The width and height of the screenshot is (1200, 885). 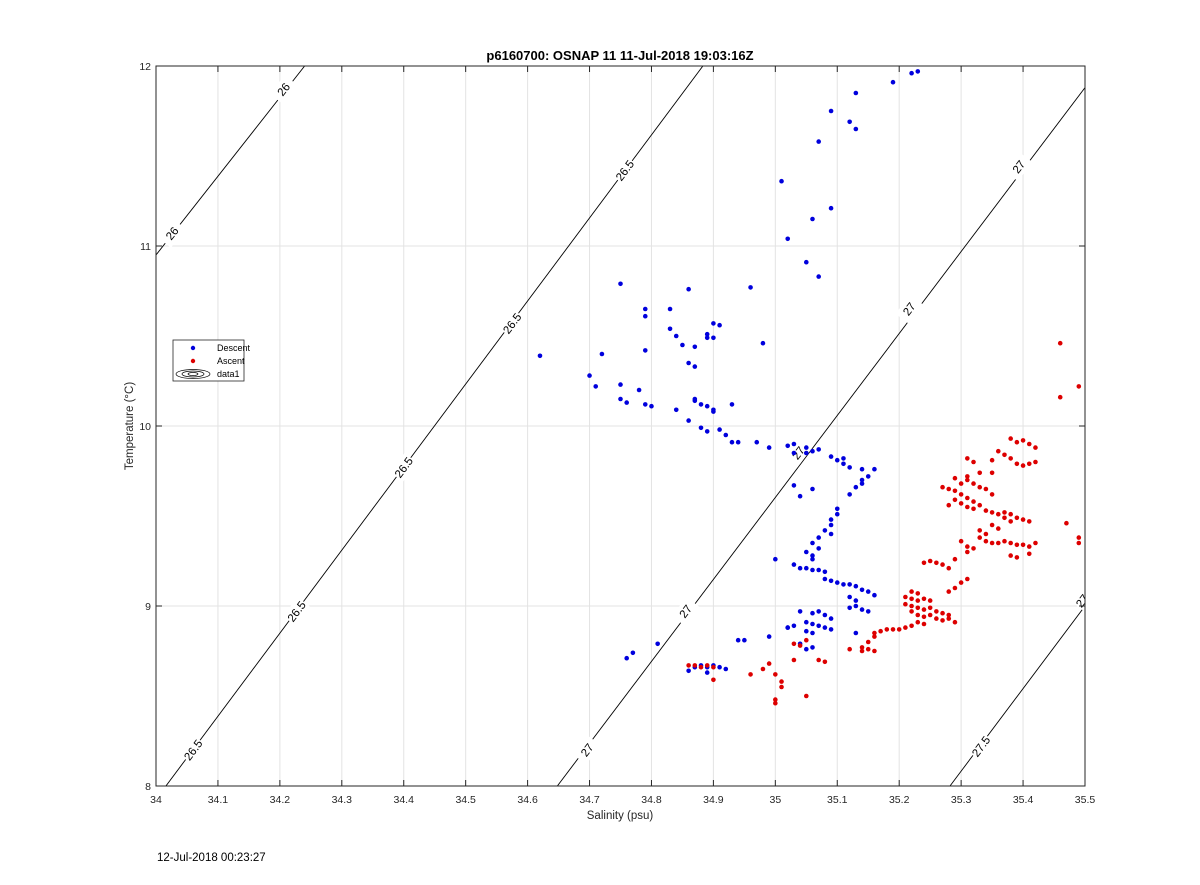 I want to click on x-tick-label: 34.4, so click(x=404, y=800).